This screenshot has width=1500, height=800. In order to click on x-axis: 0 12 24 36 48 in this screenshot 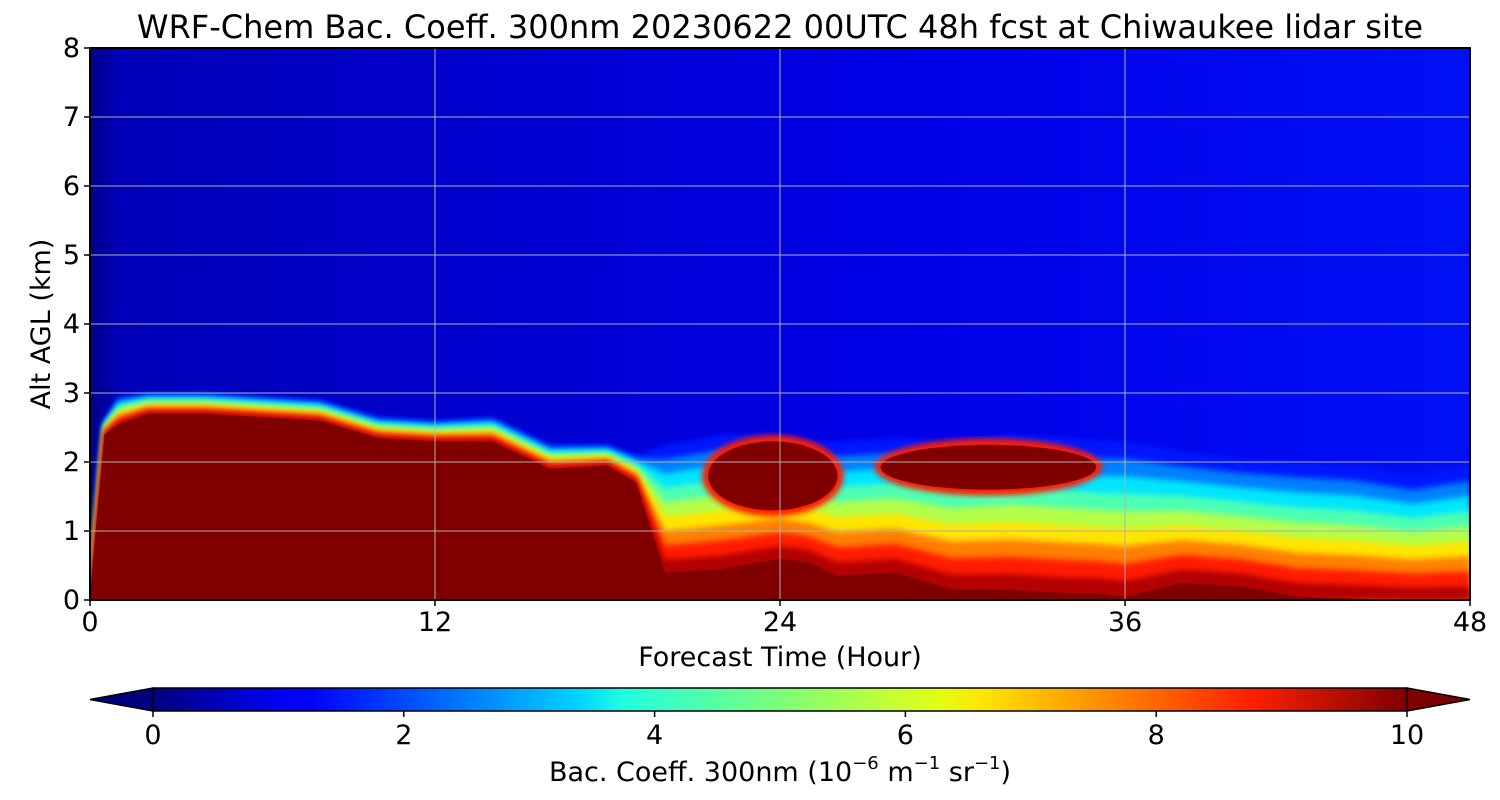, I will do `click(784, 619)`.